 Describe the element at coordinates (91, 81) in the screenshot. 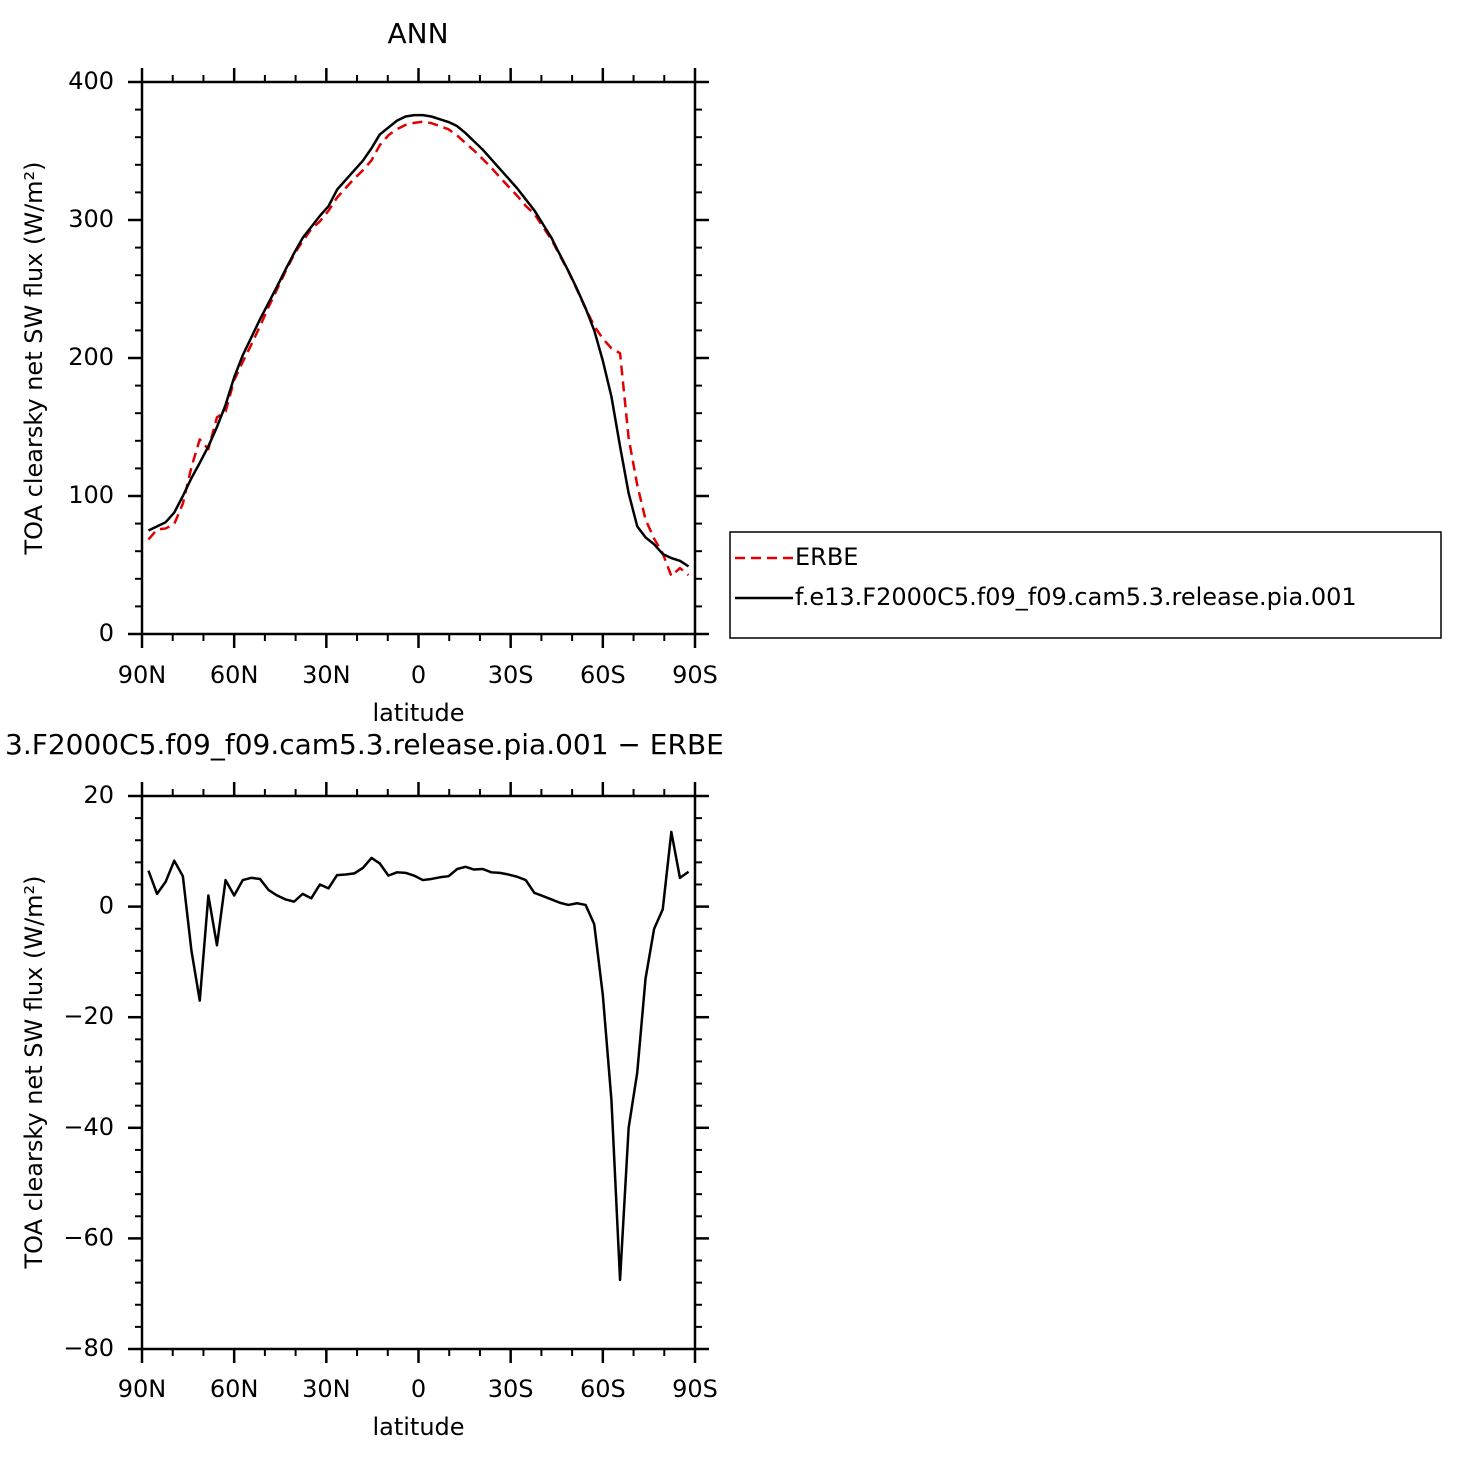

I see `y-tick-label: 400` at that location.